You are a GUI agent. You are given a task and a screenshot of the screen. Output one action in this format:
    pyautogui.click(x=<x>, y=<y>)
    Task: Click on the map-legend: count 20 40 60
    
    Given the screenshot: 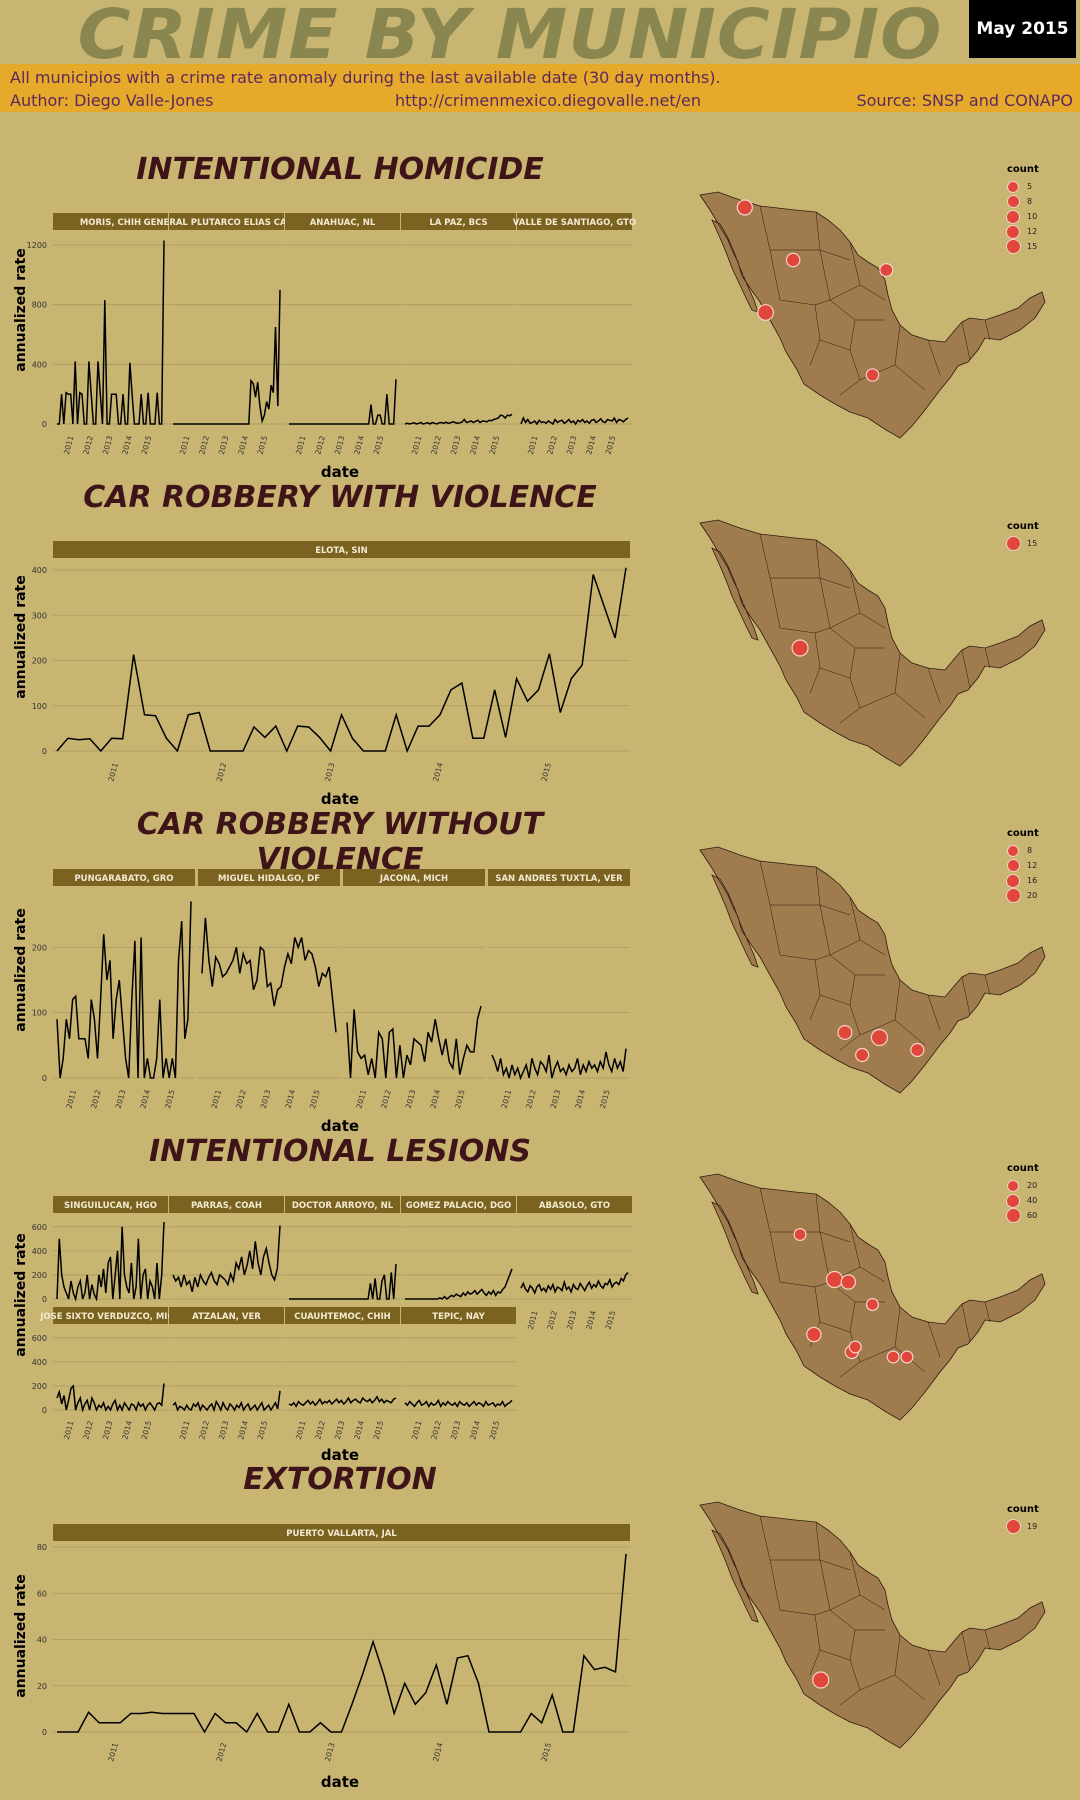 What is the action you would take?
    pyautogui.click(x=1022, y=1193)
    